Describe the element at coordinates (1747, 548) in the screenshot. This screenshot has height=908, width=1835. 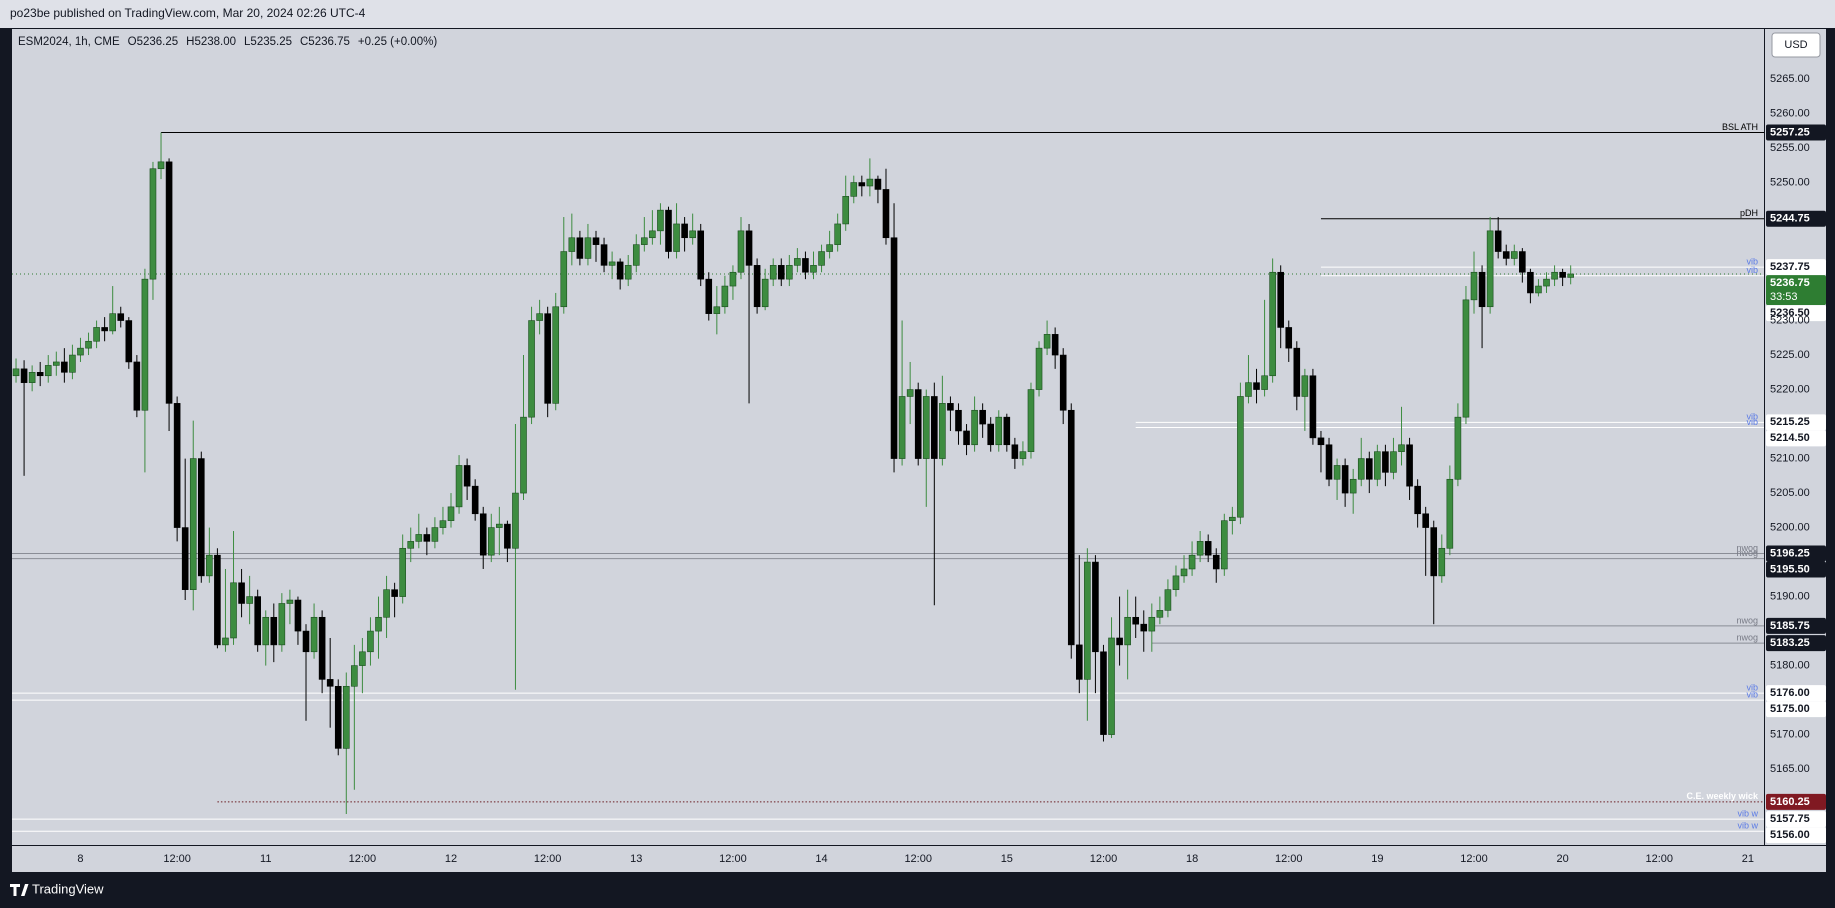
I see `level-label: nwog` at that location.